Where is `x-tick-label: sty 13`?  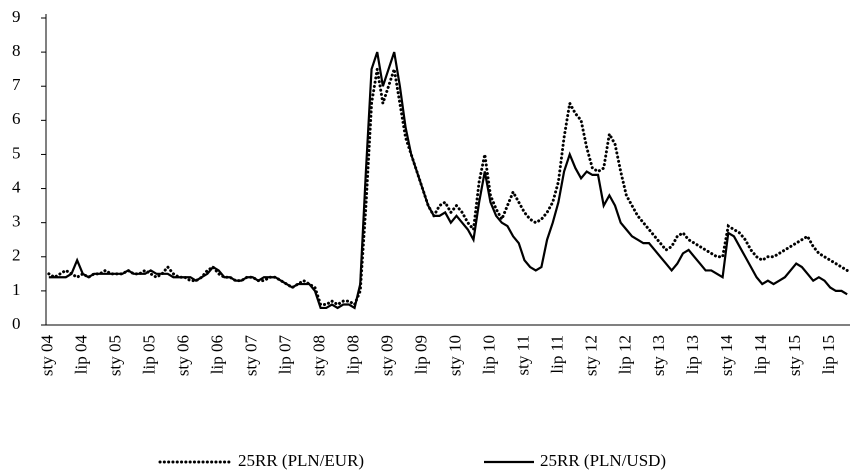 x-tick-label: sty 13 is located at coordinates (658, 355).